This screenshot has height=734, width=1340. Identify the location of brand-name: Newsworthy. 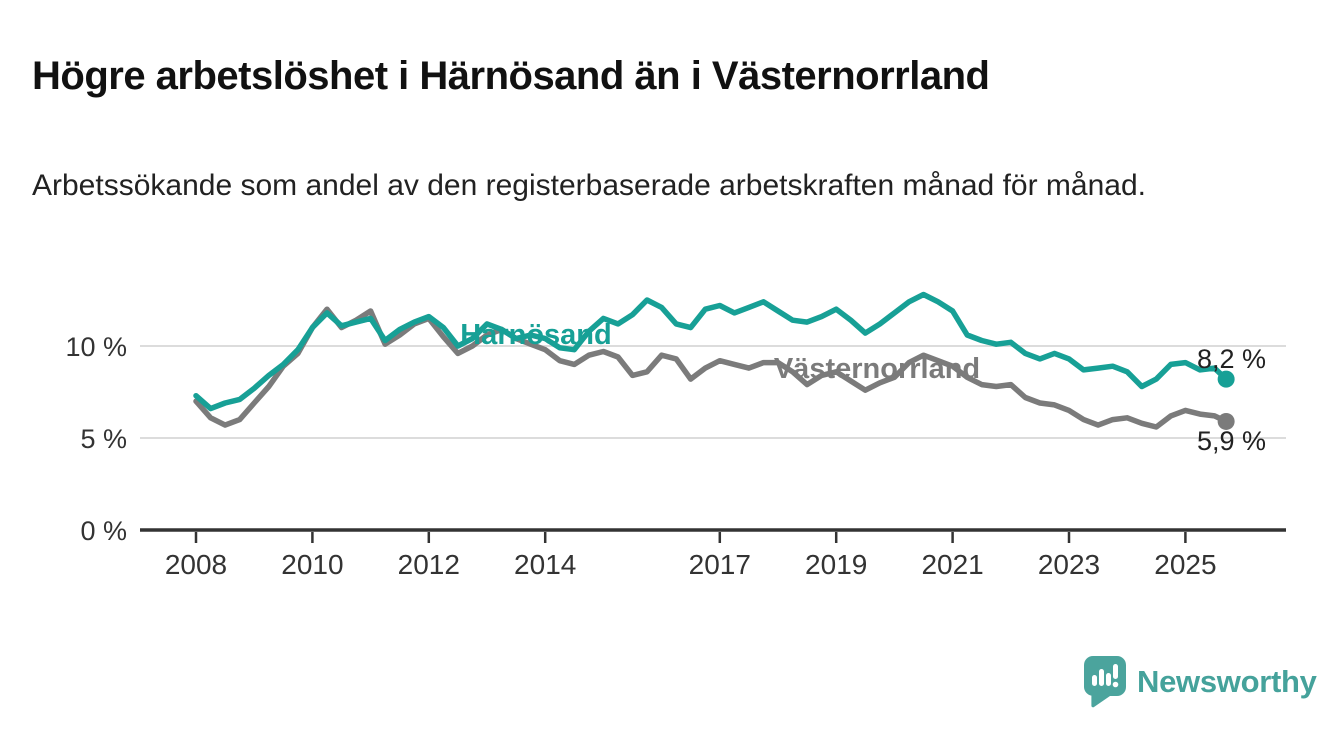
(1227, 681).